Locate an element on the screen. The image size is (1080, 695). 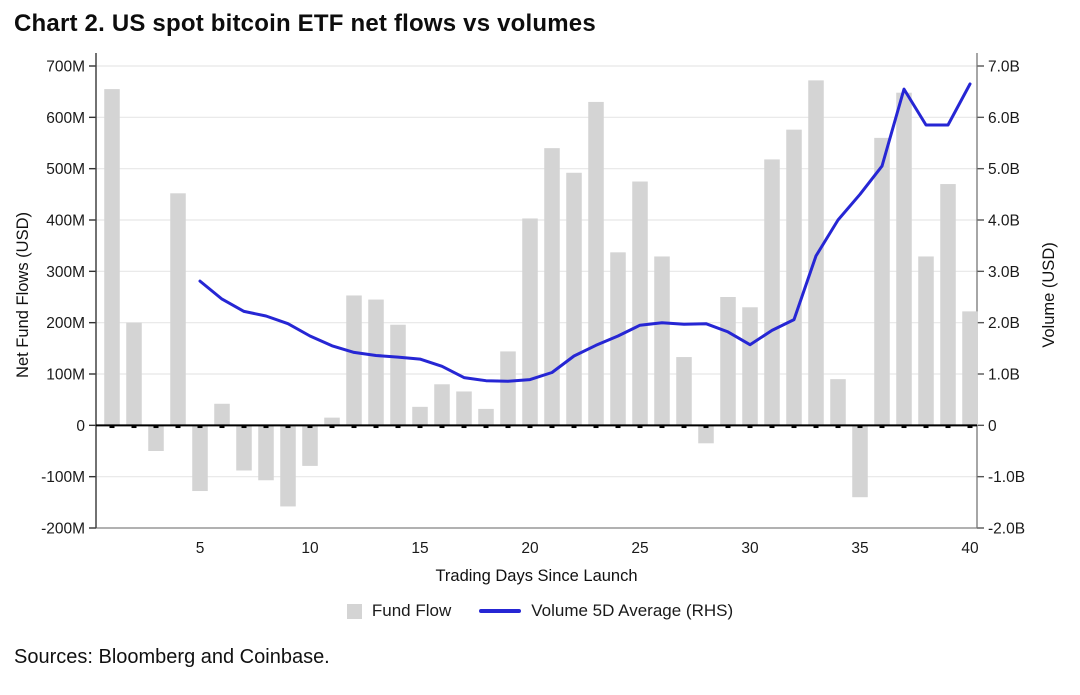
y-left-tick-label: 300M is located at coordinates (65, 272).